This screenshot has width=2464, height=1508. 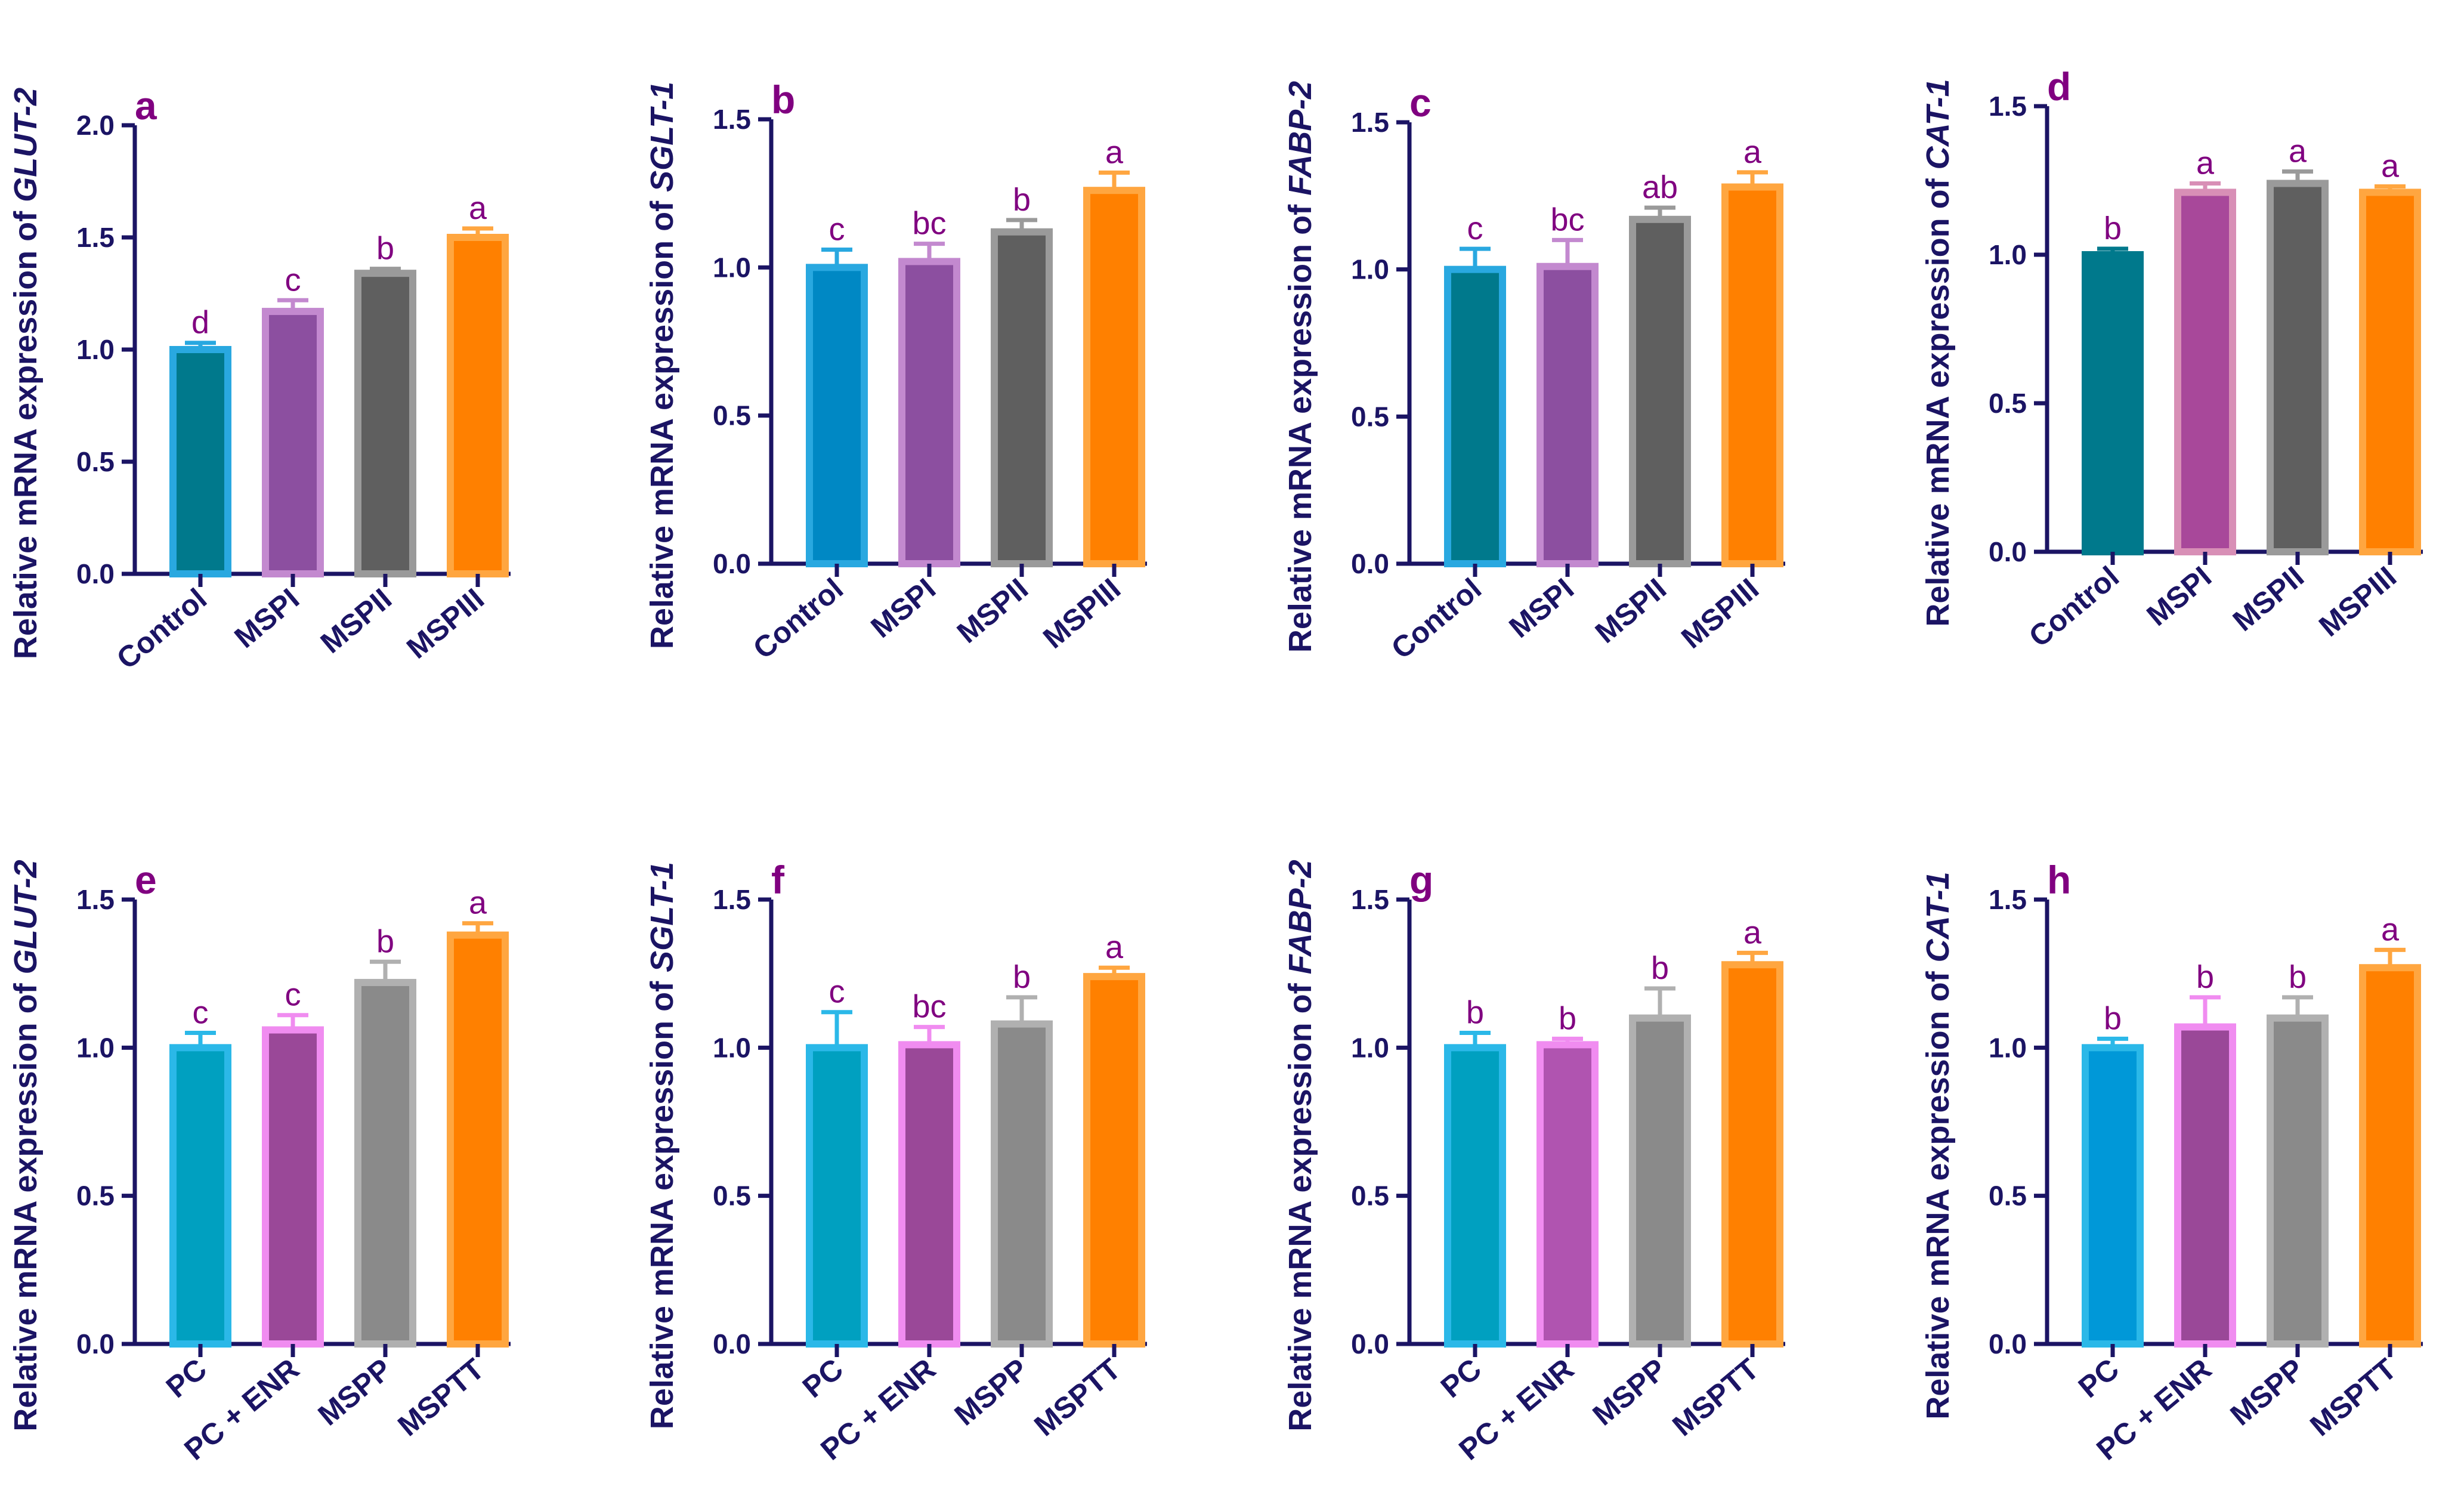 I want to click on y-axis-label: Relative mRNA expression of SGLT-1, so click(x=662, y=1145).